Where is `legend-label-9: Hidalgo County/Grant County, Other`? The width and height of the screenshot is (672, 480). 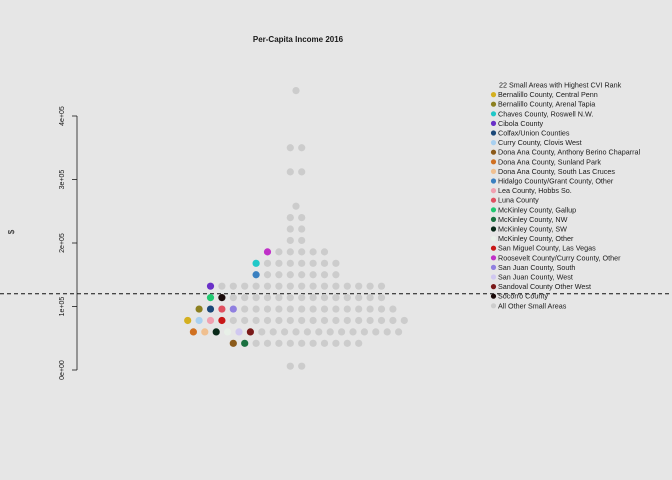
legend-label-9: Hidalgo County/Grant County, Other is located at coordinates (556, 181).